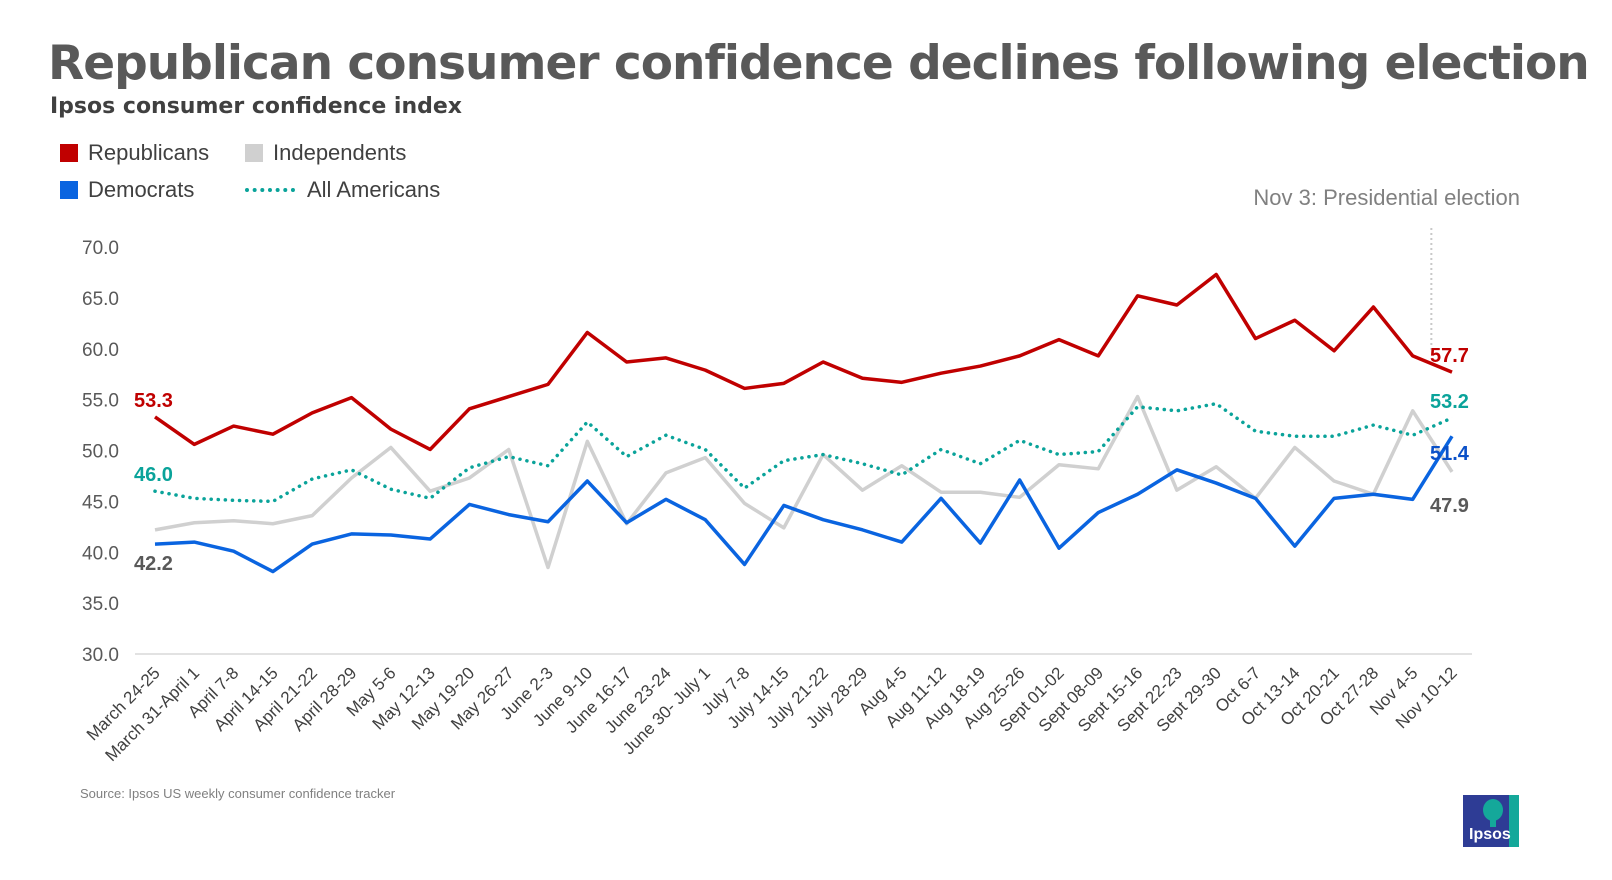 The image size is (1612, 880). What do you see at coordinates (1491, 821) in the screenshot?
I see `ipsos-logo: Ipsos` at bounding box center [1491, 821].